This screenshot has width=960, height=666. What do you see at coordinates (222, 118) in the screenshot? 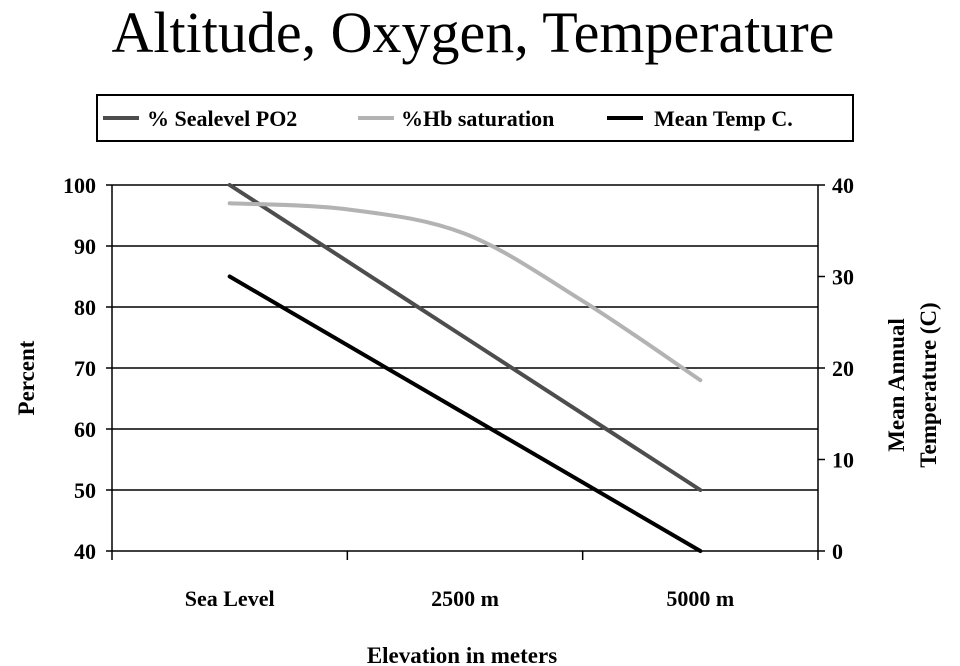
I see `legend-label: % Sealevel PO2` at bounding box center [222, 118].